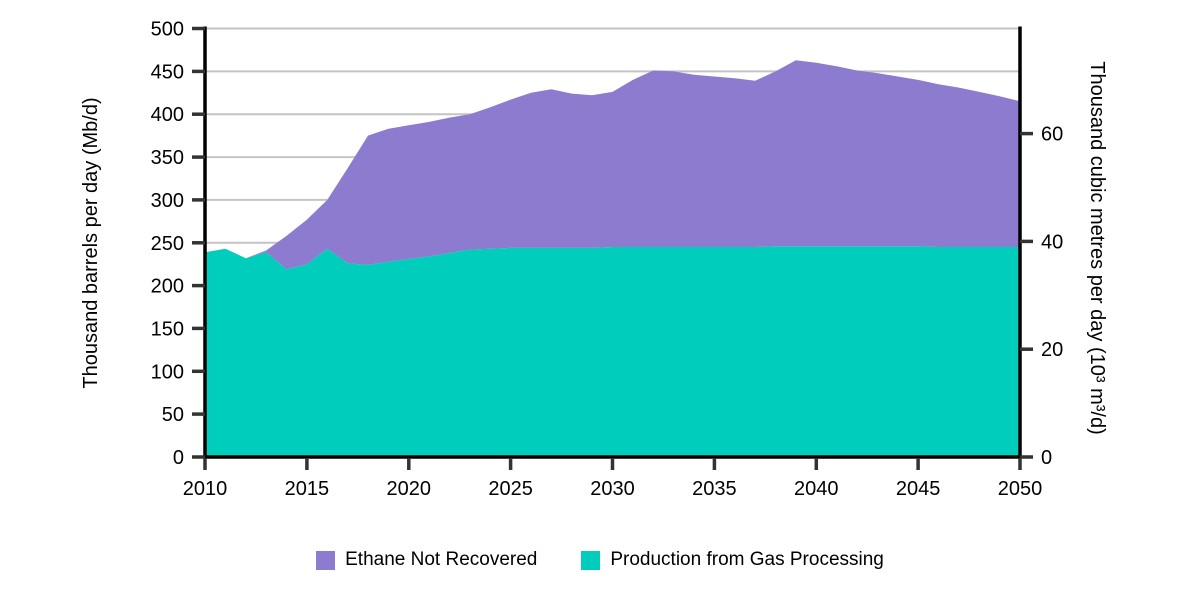 This screenshot has width=1200, height=600. What do you see at coordinates (167, 201) in the screenshot?
I see `left-axis-tick-label: 300` at bounding box center [167, 201].